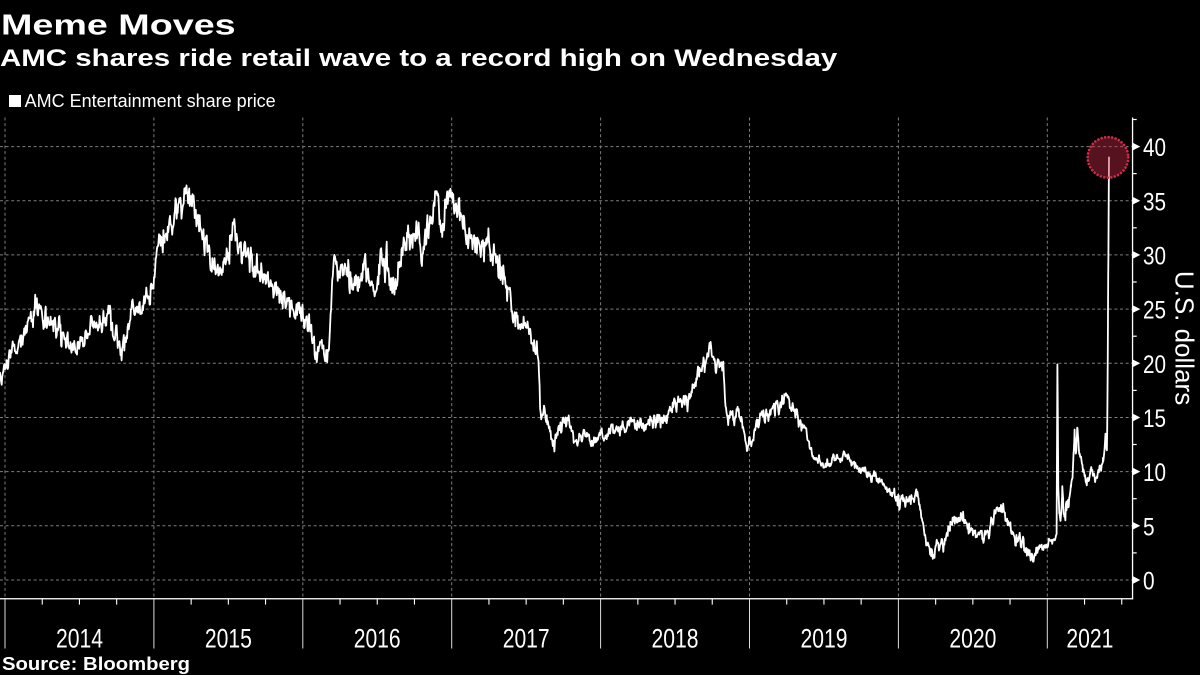 The width and height of the screenshot is (1200, 675). I want to click on svg-text: 25, so click(1154, 311).